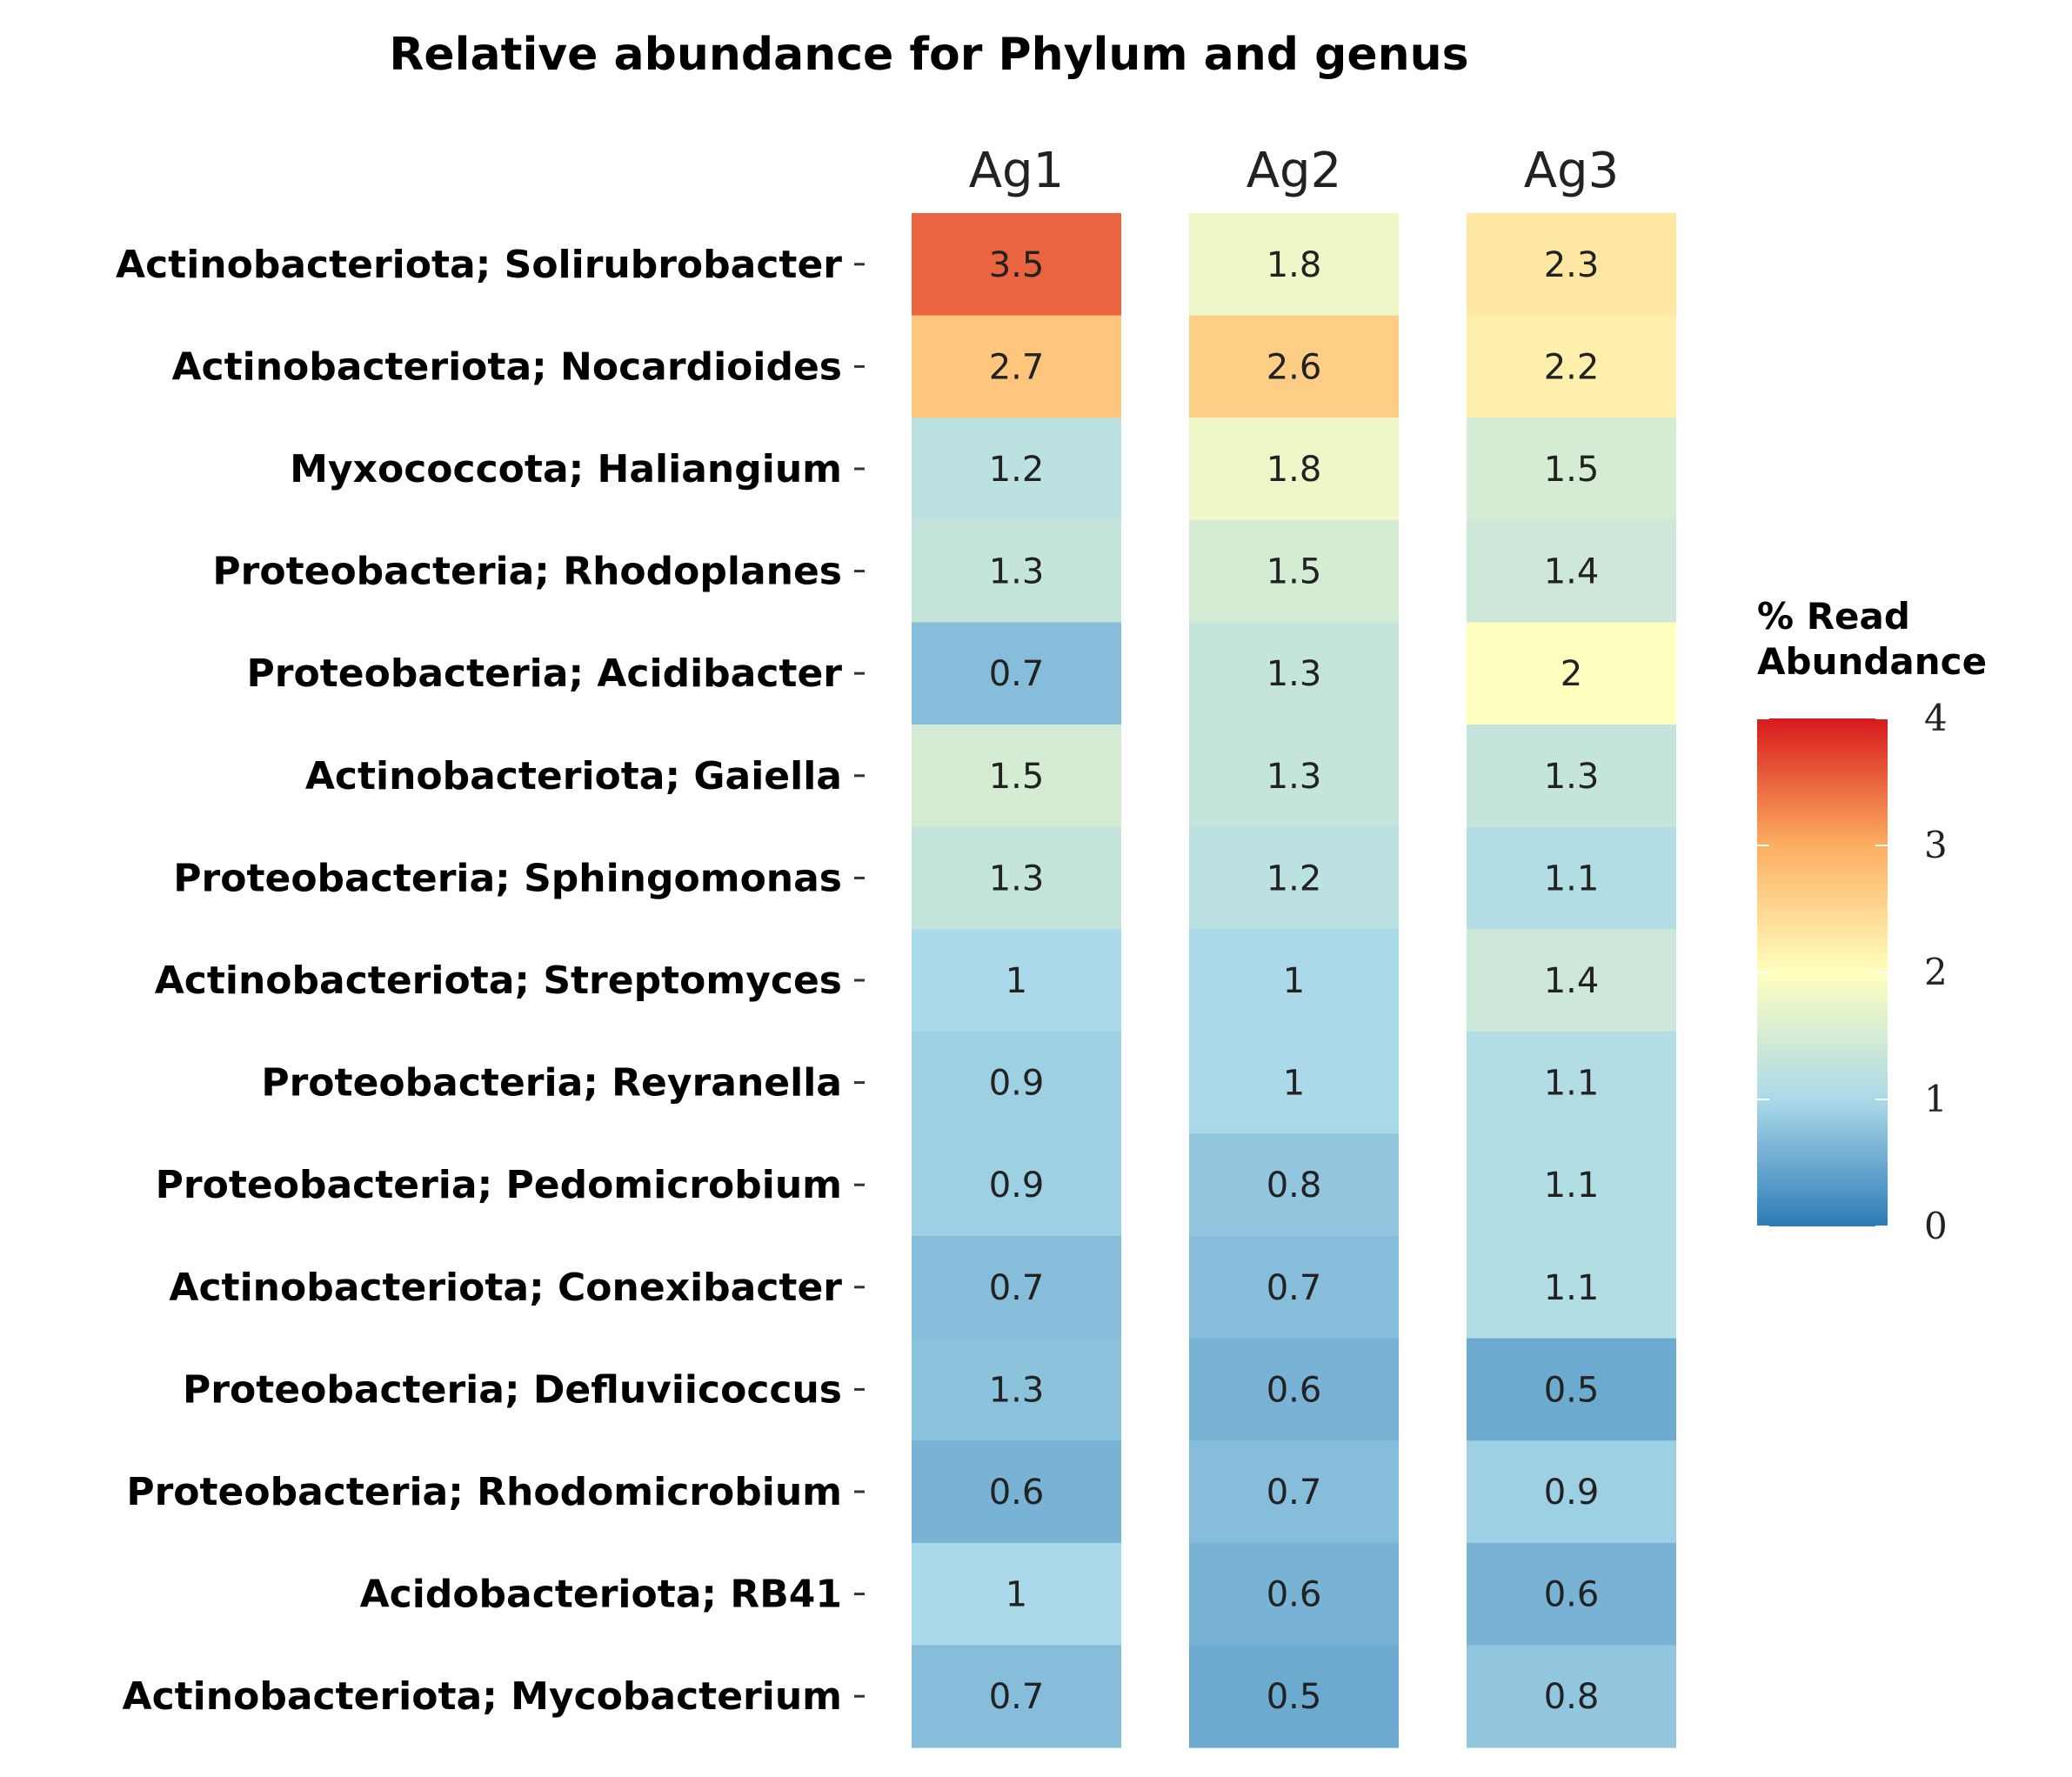 The height and width of the screenshot is (1777, 2072). What do you see at coordinates (499, 1185) in the screenshot?
I see `row-label: Proteobacteria; Pedomicrobium` at bounding box center [499, 1185].